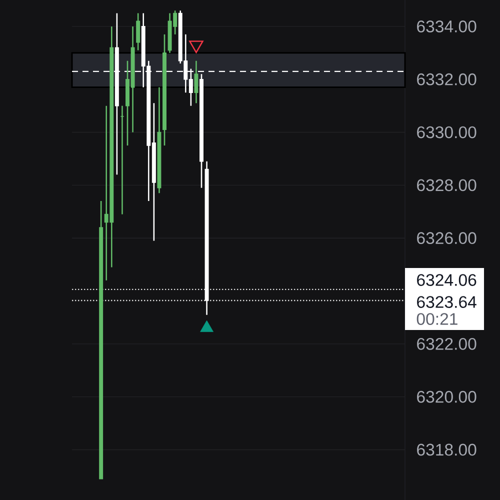 The image size is (500, 500). What do you see at coordinates (446, 396) in the screenshot?
I see `y-tick-label: 6320.00` at bounding box center [446, 396].